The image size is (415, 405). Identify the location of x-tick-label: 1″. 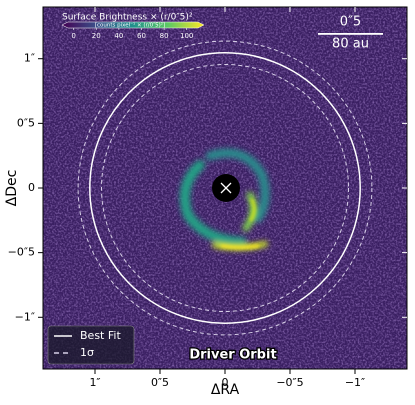
(94, 382).